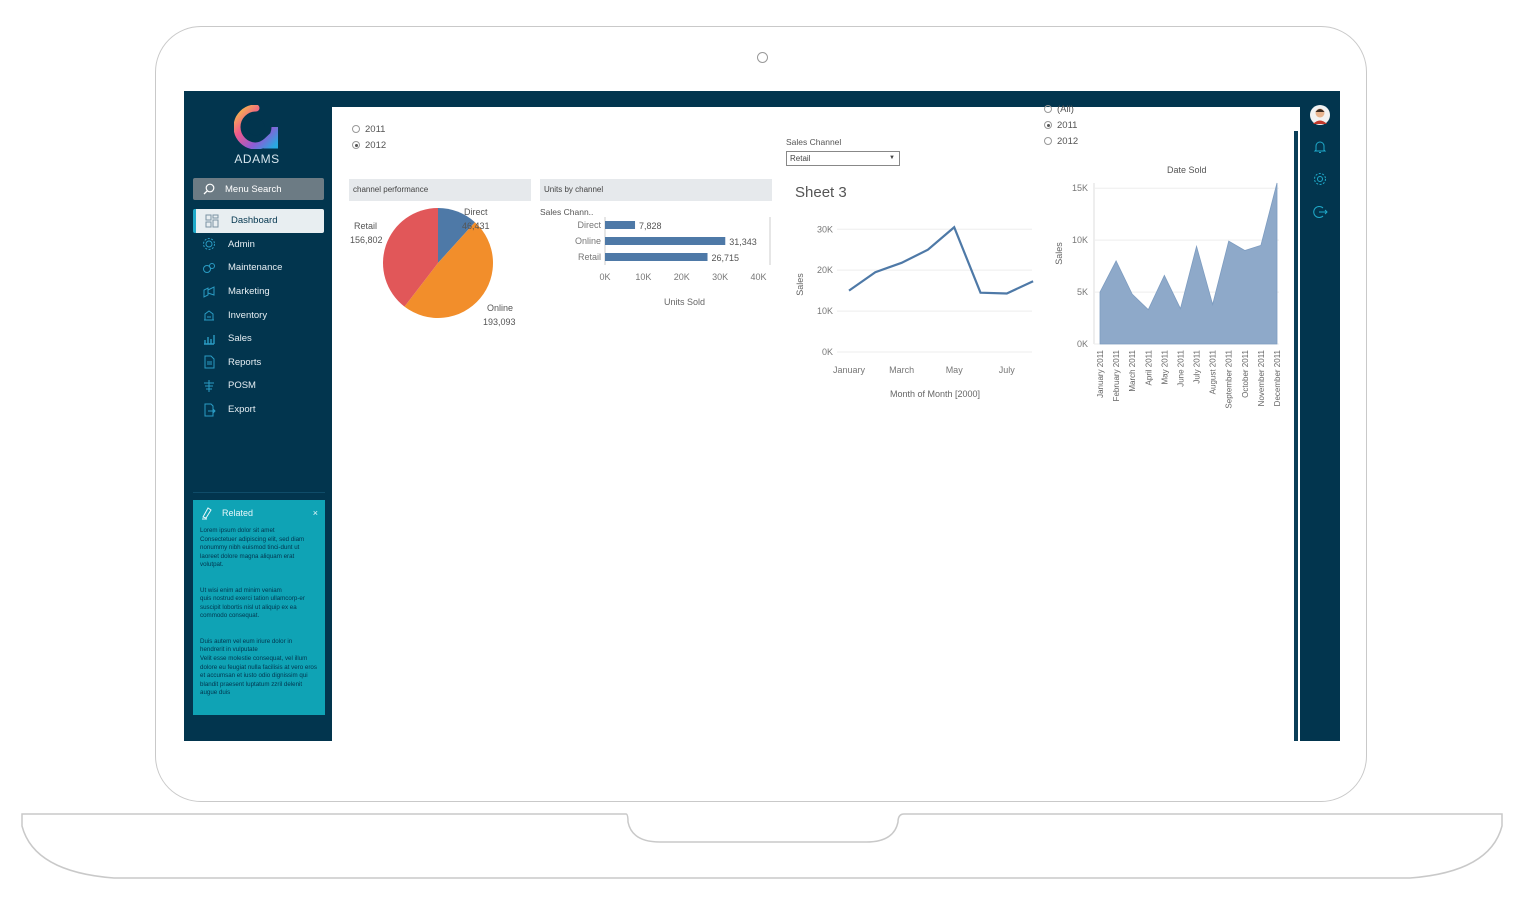 This screenshot has width=1524, height=905. I want to click on dashboard-icon, so click(212, 221).